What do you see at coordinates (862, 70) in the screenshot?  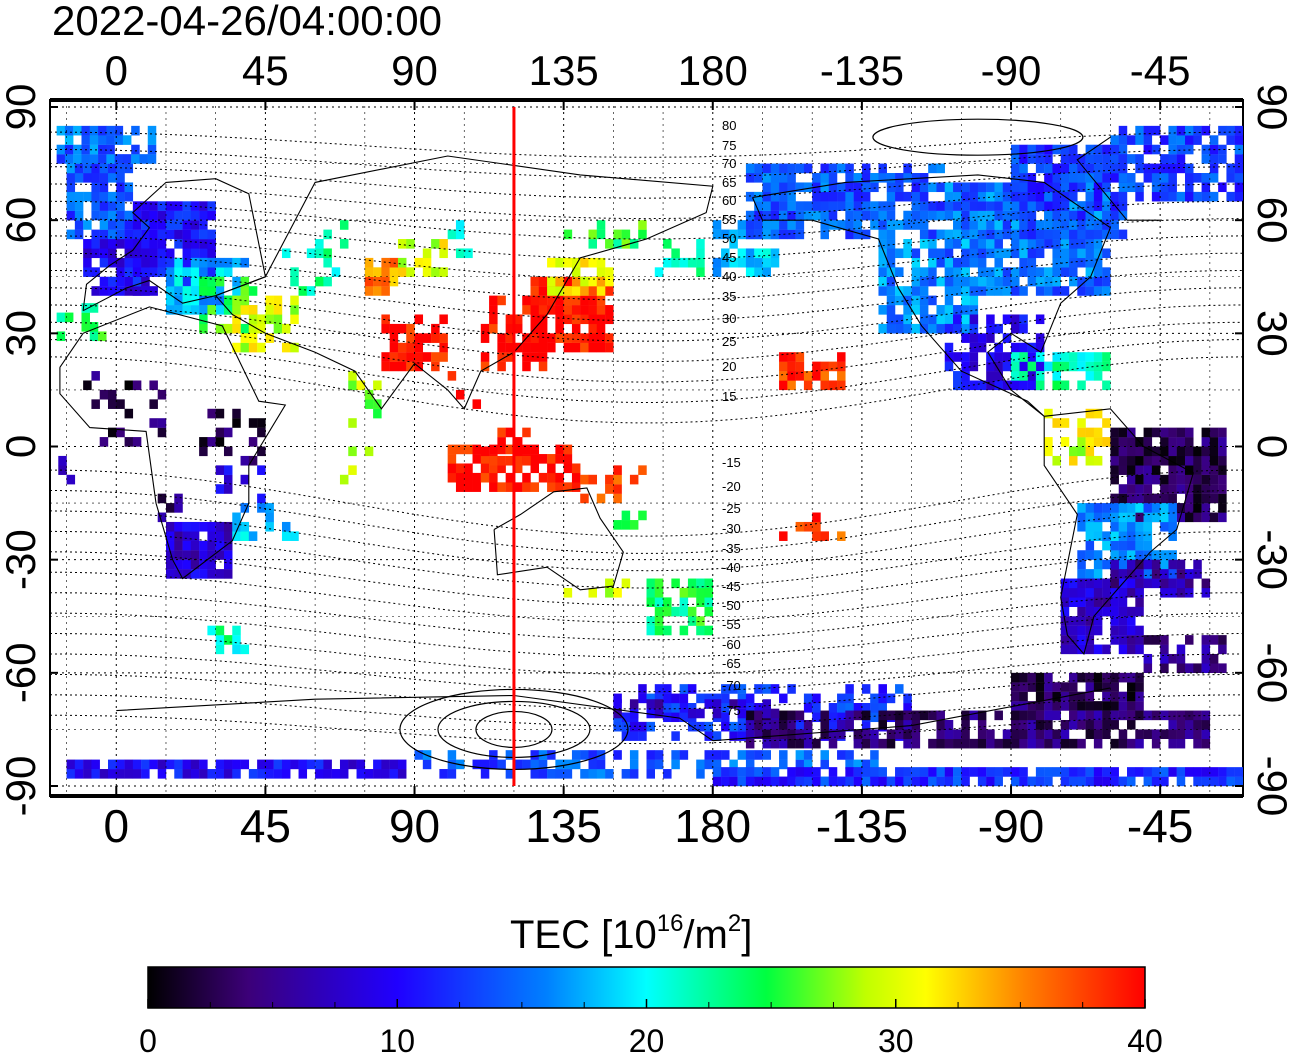 I see `top-longitude-tick: -135` at bounding box center [862, 70].